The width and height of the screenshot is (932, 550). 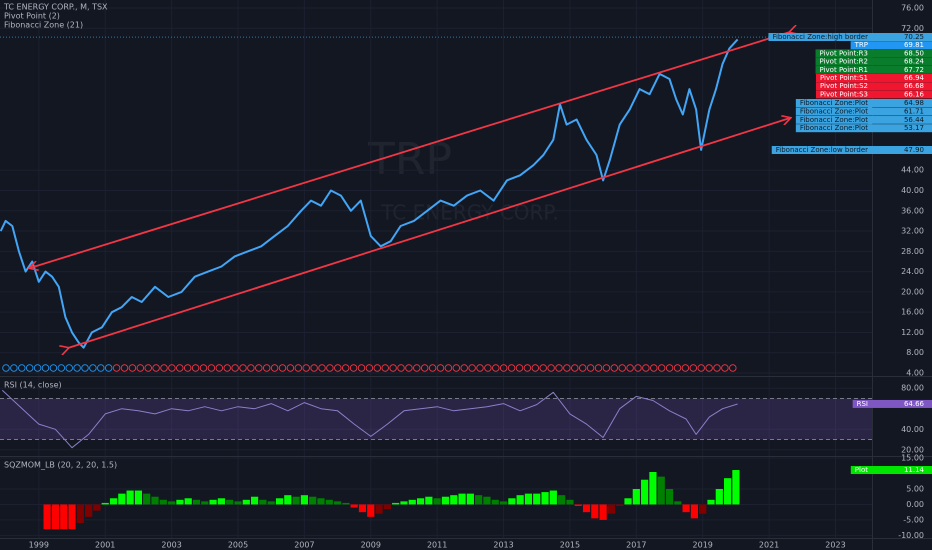 What do you see at coordinates (914, 128) in the screenshot?
I see `price-label-value: 53.17` at bounding box center [914, 128].